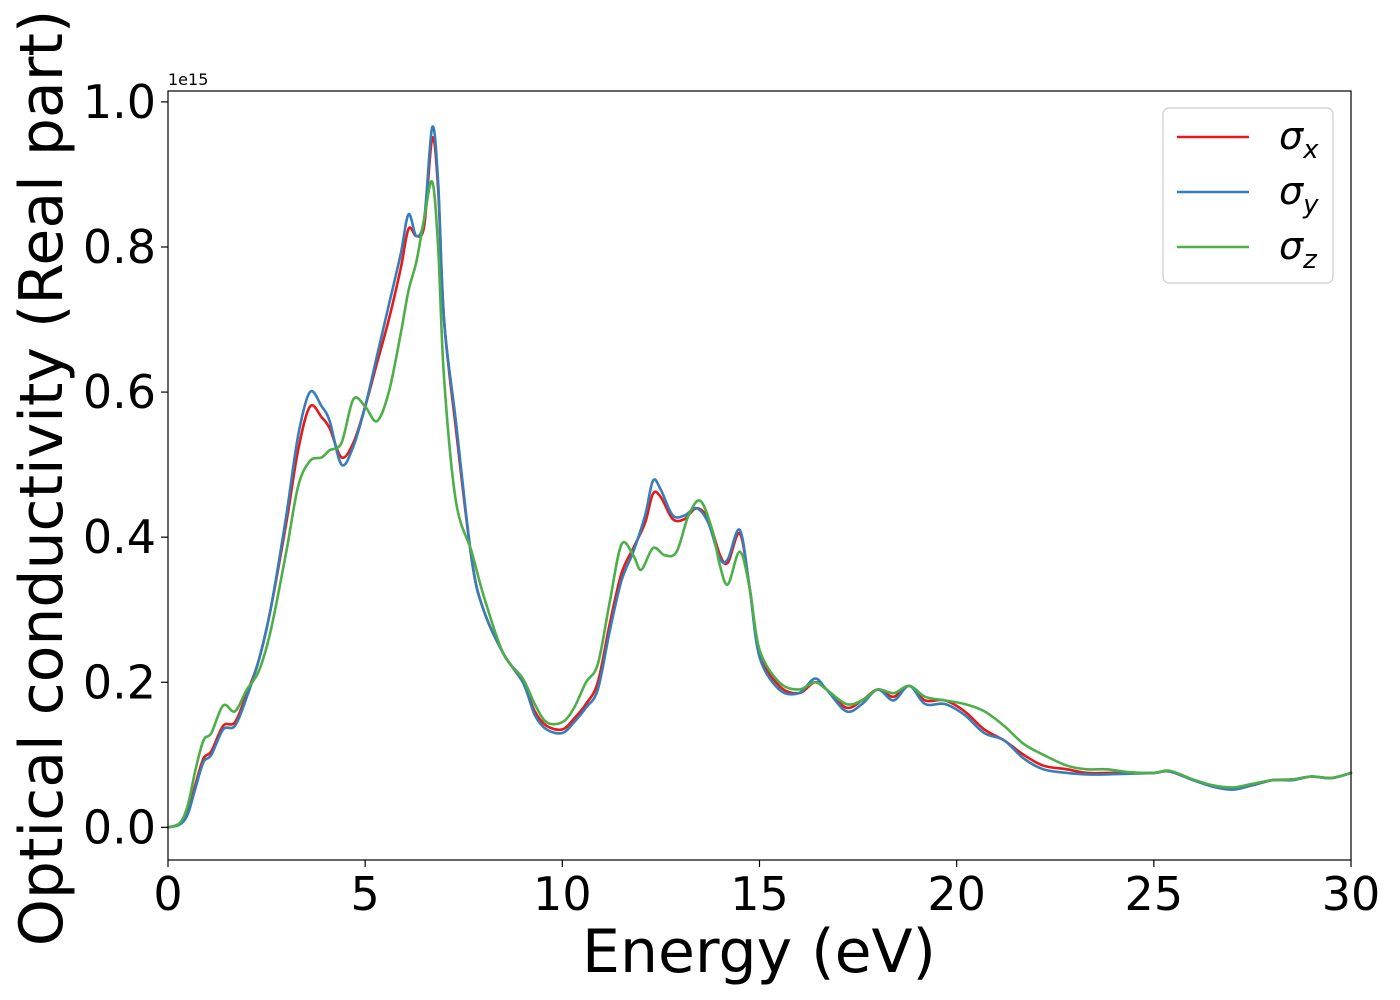 This screenshot has width=1400, height=1000. What do you see at coordinates (42, 478) in the screenshot?
I see `y-axis-title: Optical conductivity (Real part)` at bounding box center [42, 478].